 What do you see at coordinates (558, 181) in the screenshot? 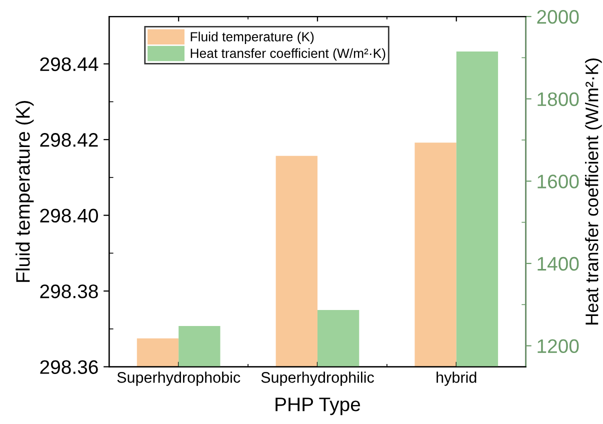
I see `y2-tick-label: 1600` at bounding box center [558, 181].